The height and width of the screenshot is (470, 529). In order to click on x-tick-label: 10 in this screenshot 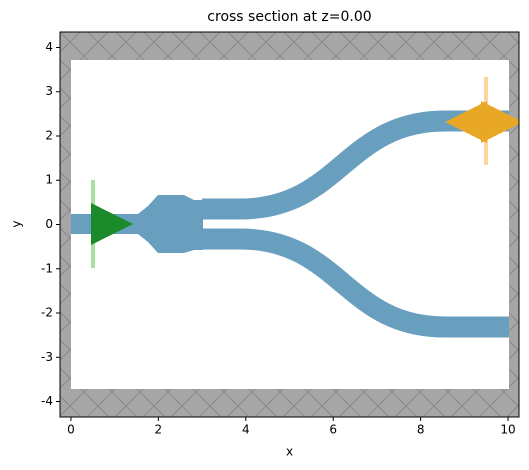, I will do `click(507, 430)`.